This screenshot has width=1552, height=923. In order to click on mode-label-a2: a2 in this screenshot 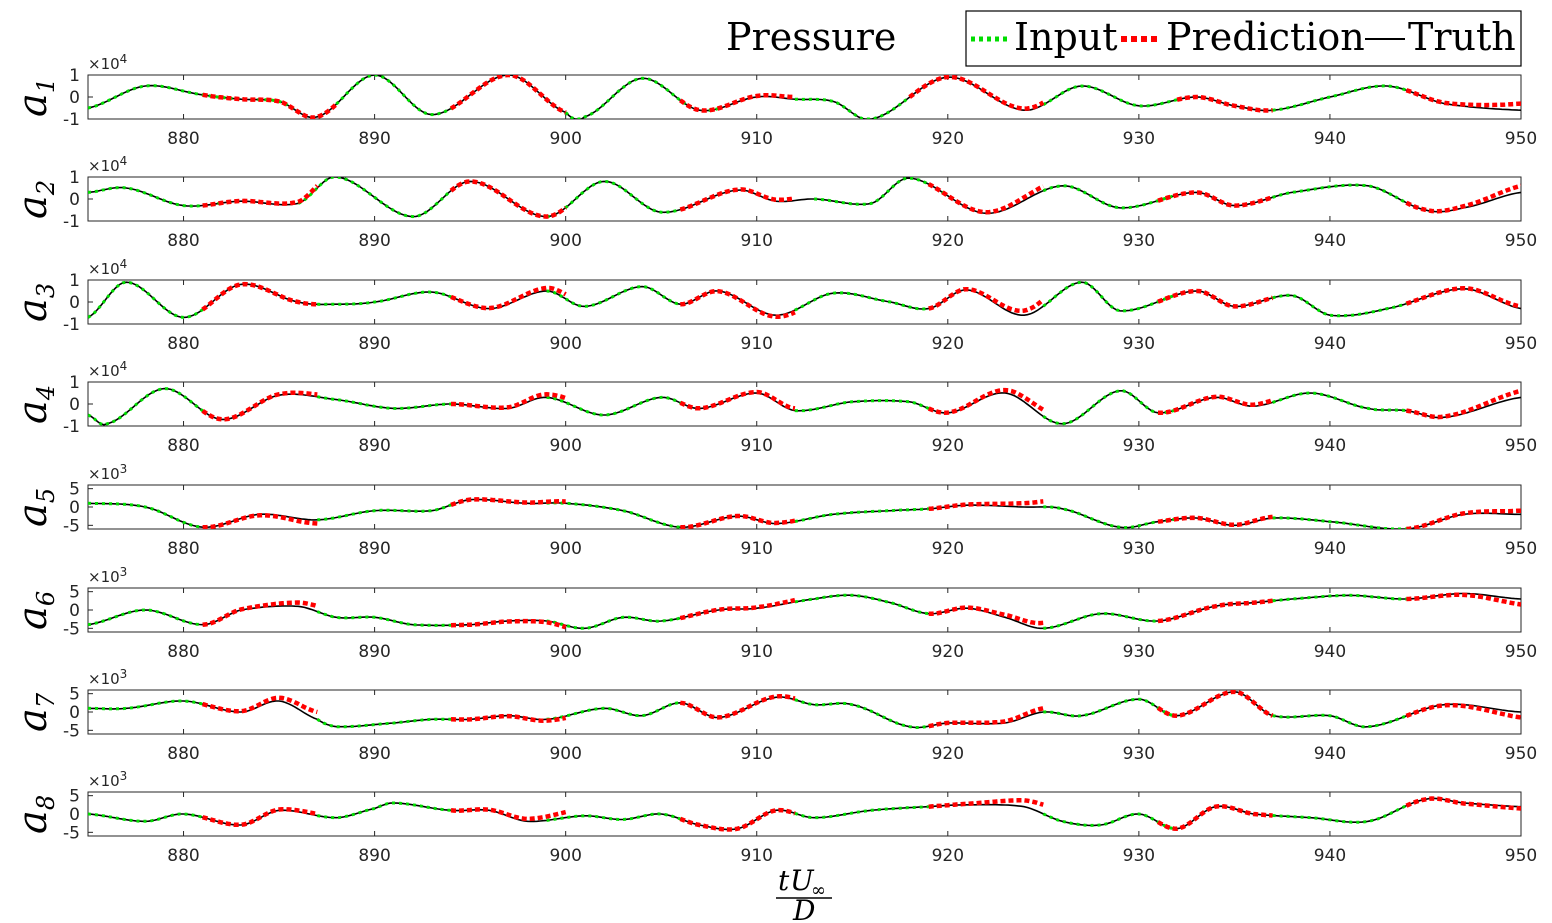, I will do `click(35, 199)`.